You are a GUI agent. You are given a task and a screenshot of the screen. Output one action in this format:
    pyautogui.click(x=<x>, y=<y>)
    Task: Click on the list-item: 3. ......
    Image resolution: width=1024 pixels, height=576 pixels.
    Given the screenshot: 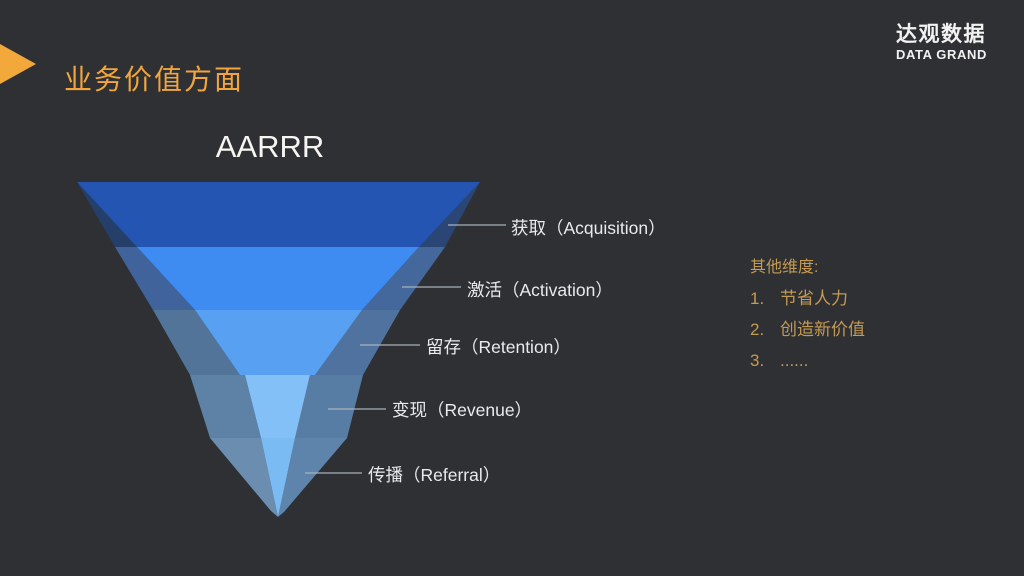 What is the action you would take?
    pyautogui.click(x=807, y=360)
    